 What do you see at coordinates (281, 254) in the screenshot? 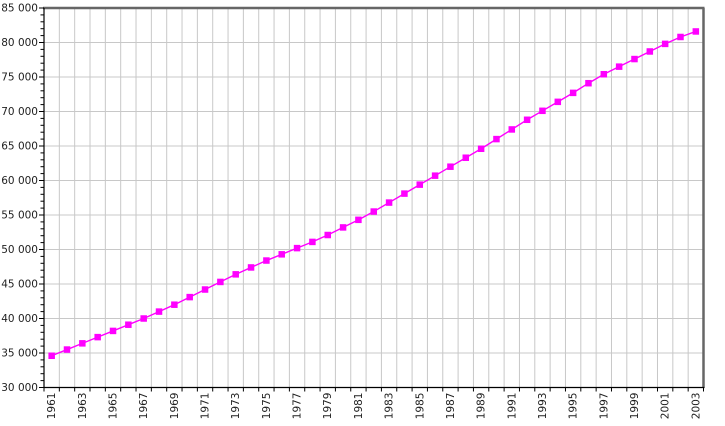
I see `data-point-marker-1976` at bounding box center [281, 254].